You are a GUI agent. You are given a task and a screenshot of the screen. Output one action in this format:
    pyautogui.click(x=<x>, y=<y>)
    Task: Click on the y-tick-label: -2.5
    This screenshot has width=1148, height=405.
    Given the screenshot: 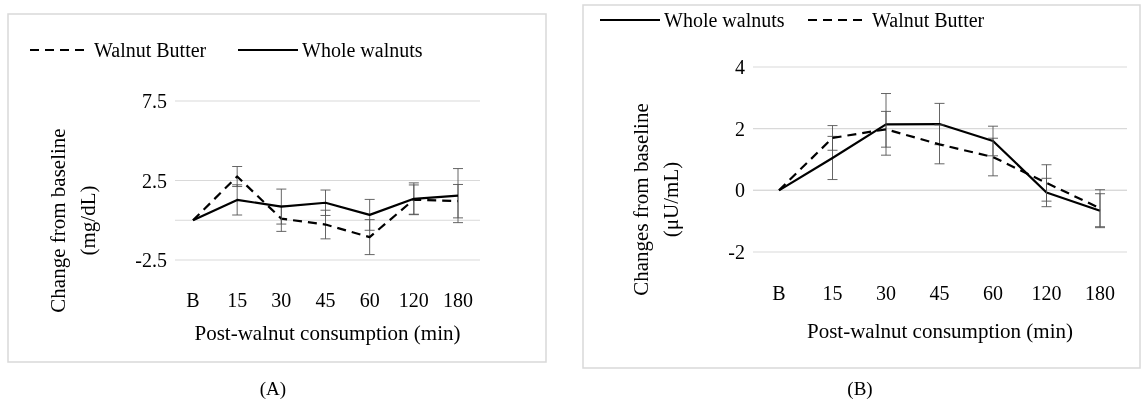 What is the action you would take?
    pyautogui.click(x=151, y=260)
    